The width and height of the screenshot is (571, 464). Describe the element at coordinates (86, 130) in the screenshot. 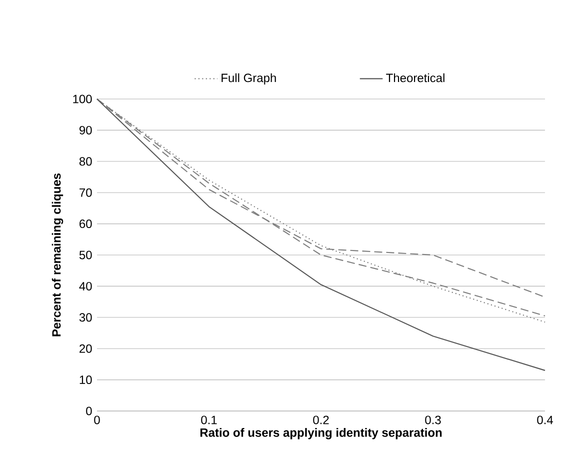

I see `y-tick-label: 90` at that location.